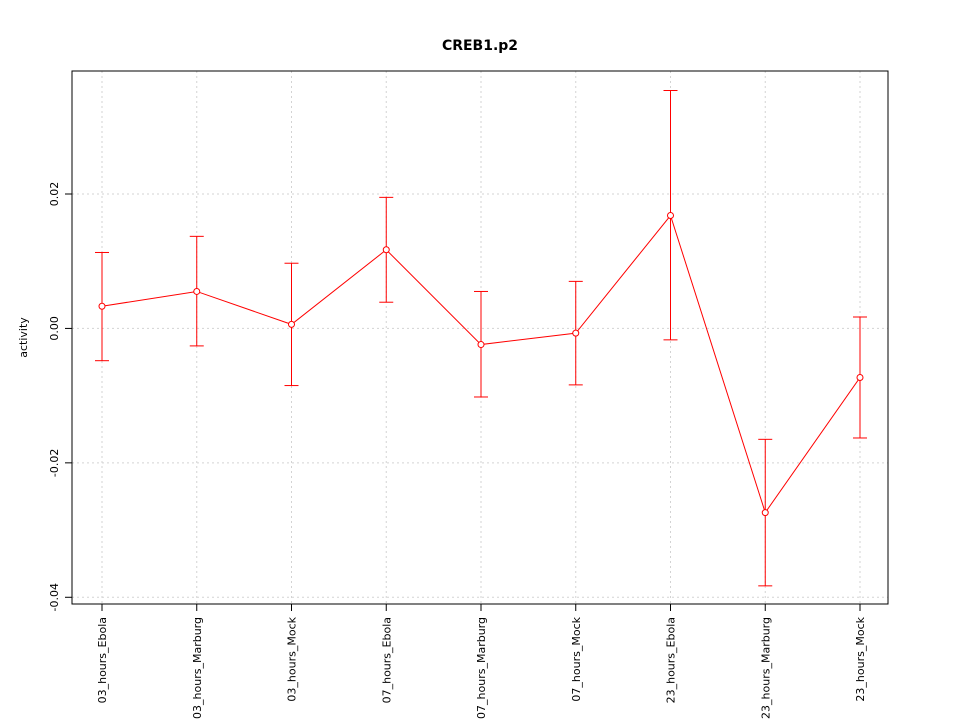 The image size is (960, 720). What do you see at coordinates (671, 660) in the screenshot?
I see `x-tick-label: 23_hours_Ebola` at bounding box center [671, 660].